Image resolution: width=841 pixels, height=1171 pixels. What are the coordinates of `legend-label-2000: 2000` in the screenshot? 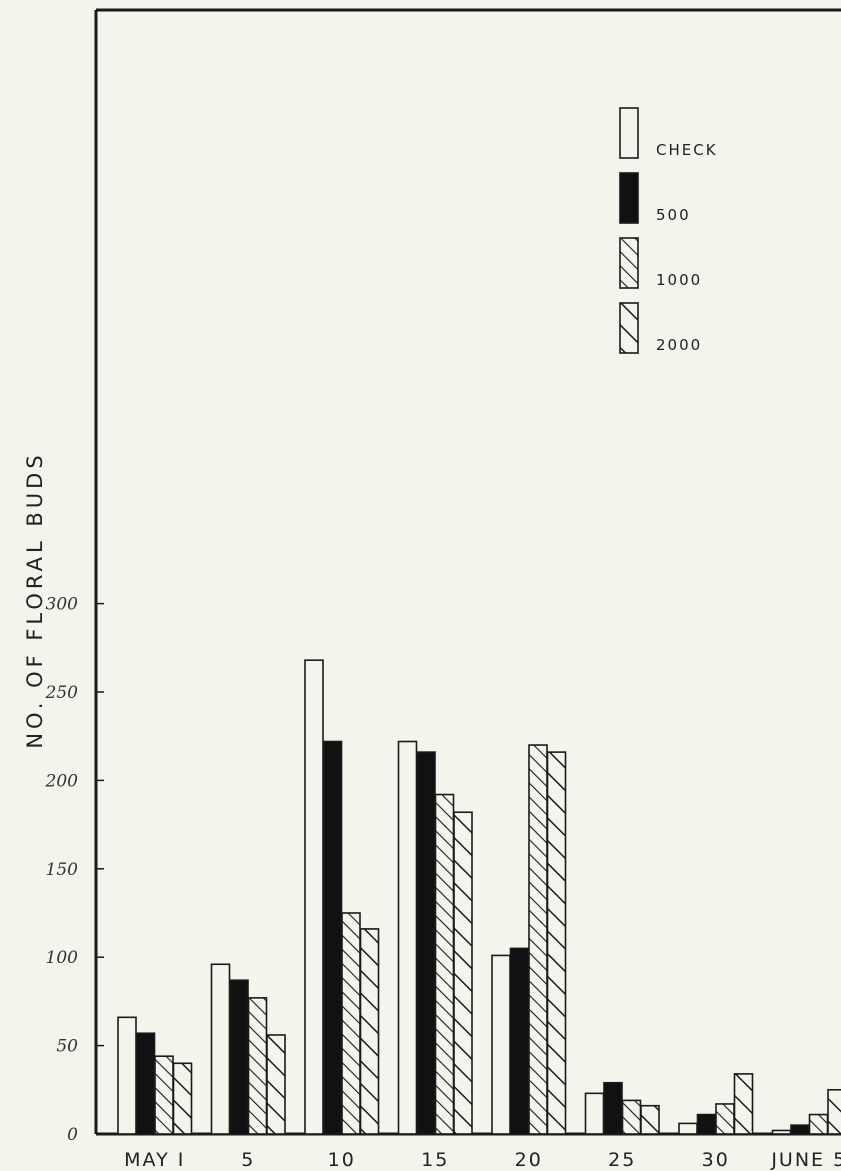 It's located at (679, 345).